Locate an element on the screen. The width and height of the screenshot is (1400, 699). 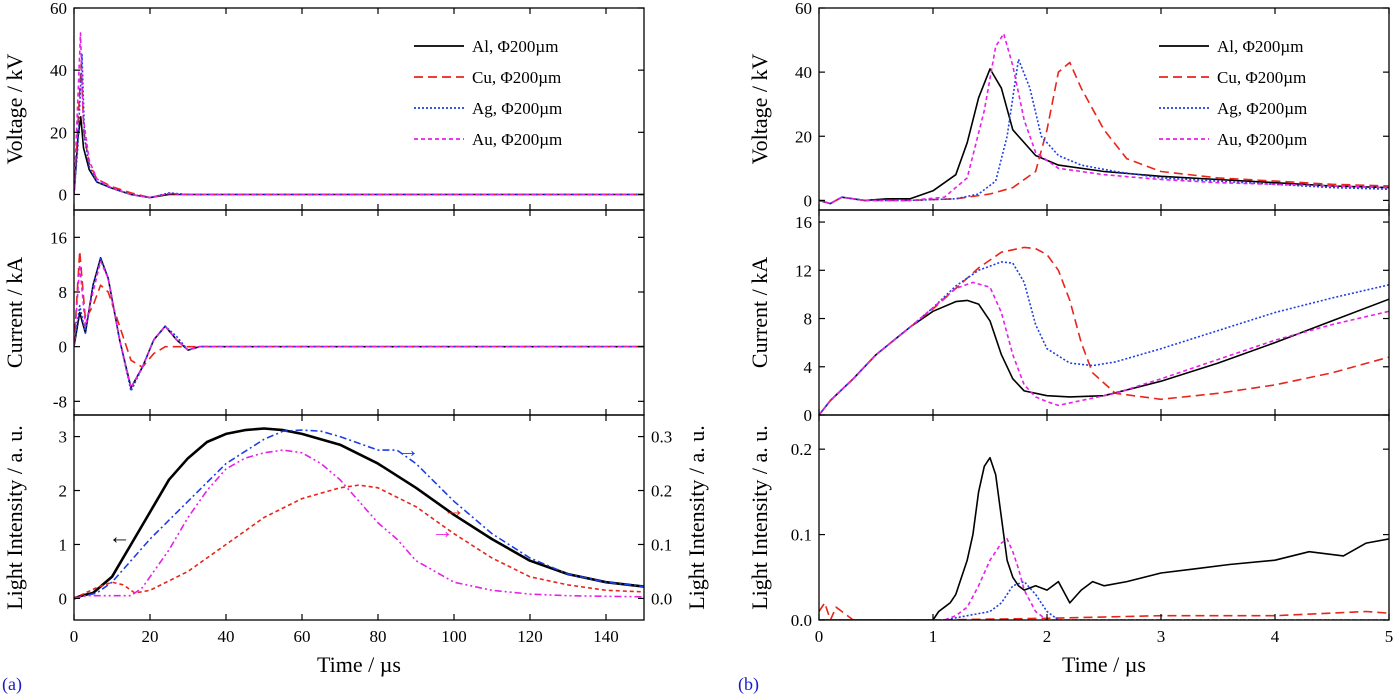
x-tick-label: 2 is located at coordinates (1047, 636).